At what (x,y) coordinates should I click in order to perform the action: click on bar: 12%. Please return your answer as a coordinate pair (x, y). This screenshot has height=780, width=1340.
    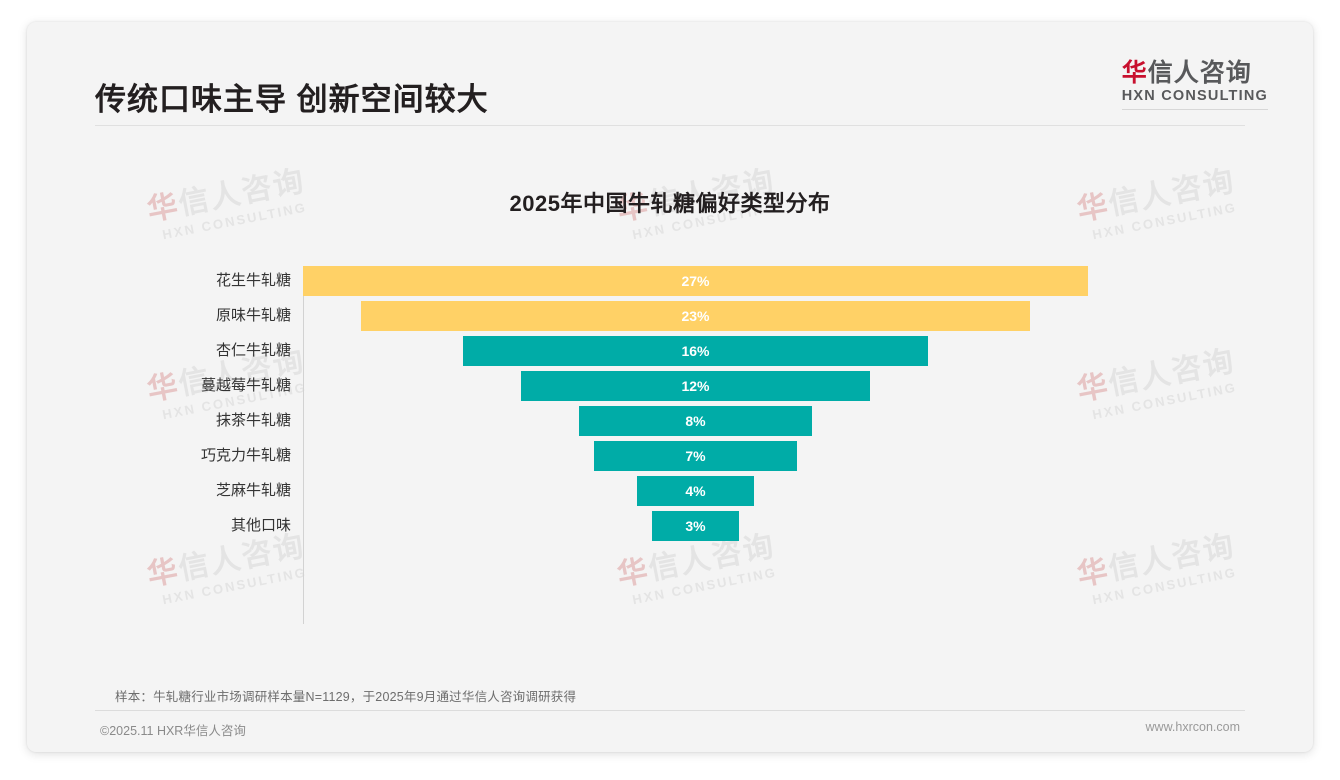
    Looking at the image, I should click on (695, 386).